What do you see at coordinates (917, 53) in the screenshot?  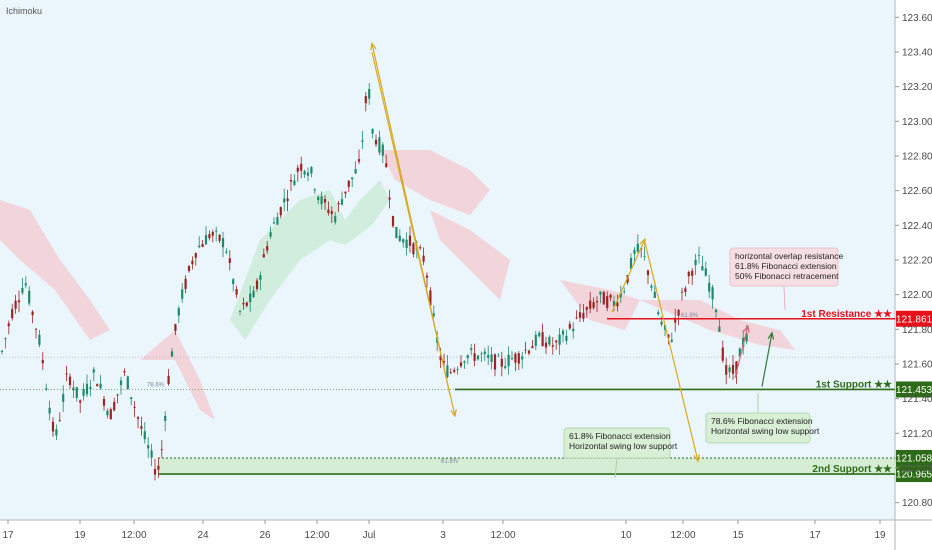 I see `y-tick-label: 123.400` at bounding box center [917, 53].